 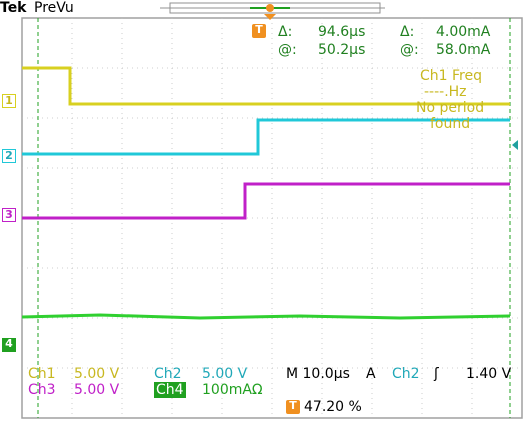 What do you see at coordinates (42, 374) in the screenshot?
I see `ch1-label: Ch1` at bounding box center [42, 374].